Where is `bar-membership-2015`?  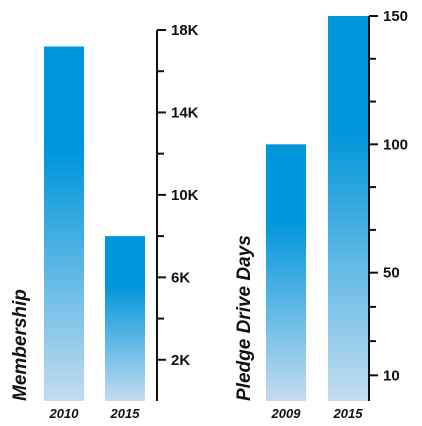 bar-membership-2015 is located at coordinates (125, 318).